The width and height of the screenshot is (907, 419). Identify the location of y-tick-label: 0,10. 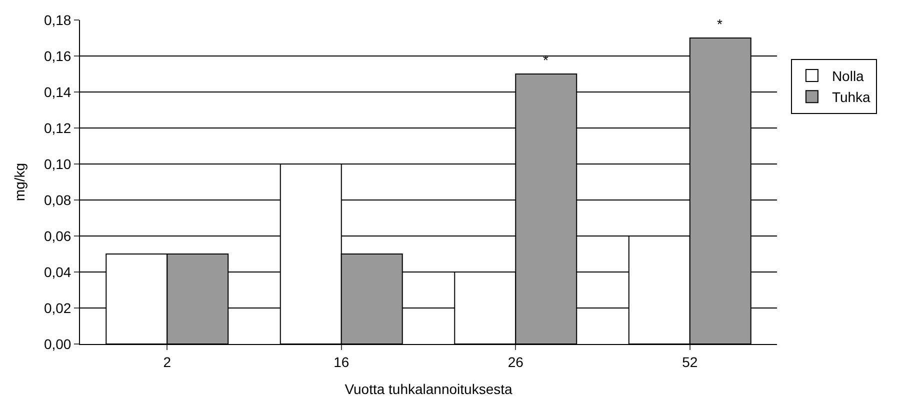
(58, 164).